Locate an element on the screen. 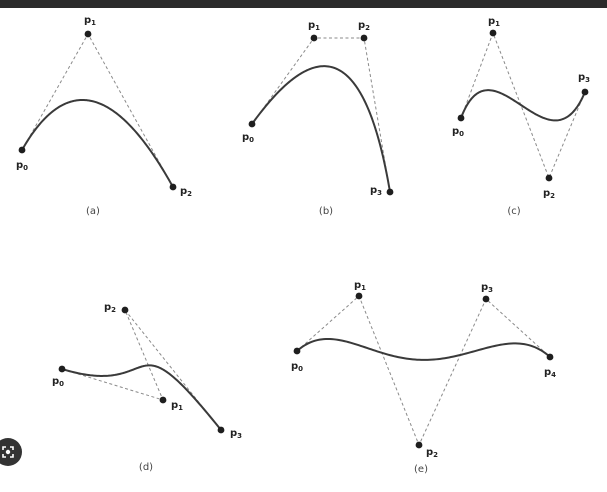 Image resolution: width=607 pixels, height=492 pixels. panel-b: p0 p1 p2 p3 (b) is located at coordinates (318, 118).